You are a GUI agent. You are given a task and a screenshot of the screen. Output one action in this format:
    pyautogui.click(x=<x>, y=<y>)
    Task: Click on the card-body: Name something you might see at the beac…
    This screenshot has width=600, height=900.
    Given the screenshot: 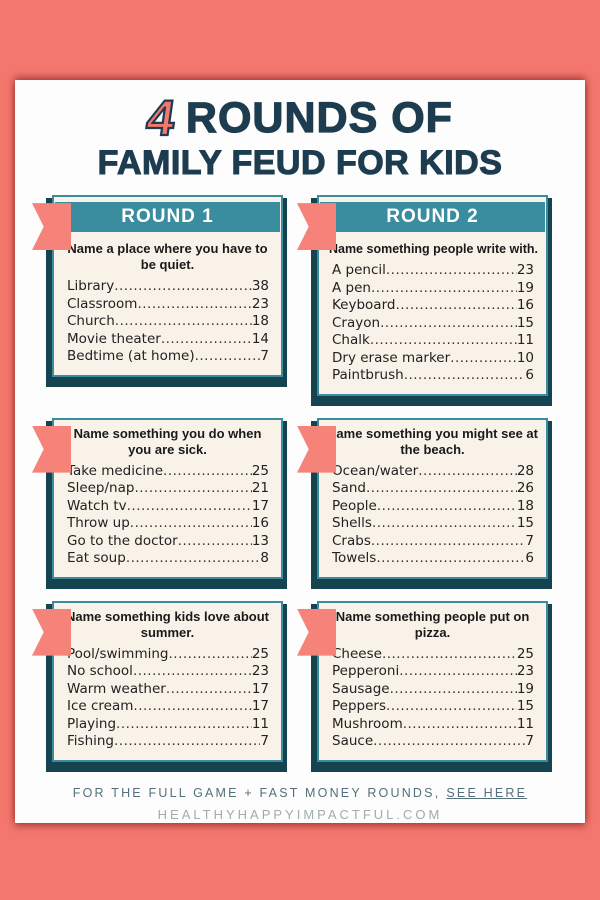 What is the action you would take?
    pyautogui.click(x=432, y=498)
    